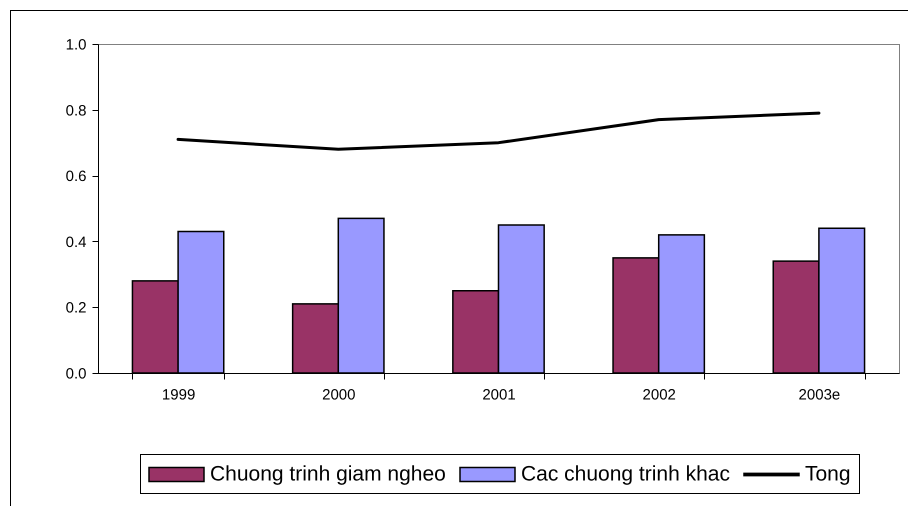 The image size is (908, 506). I want to click on legend-label: Cac chuong trinh khac, so click(625, 474).